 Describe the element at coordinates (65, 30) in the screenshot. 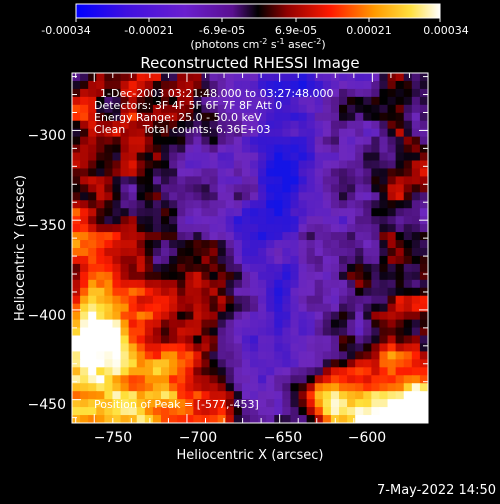

I see `colorbar-tick-label-1: -0.00034` at that location.